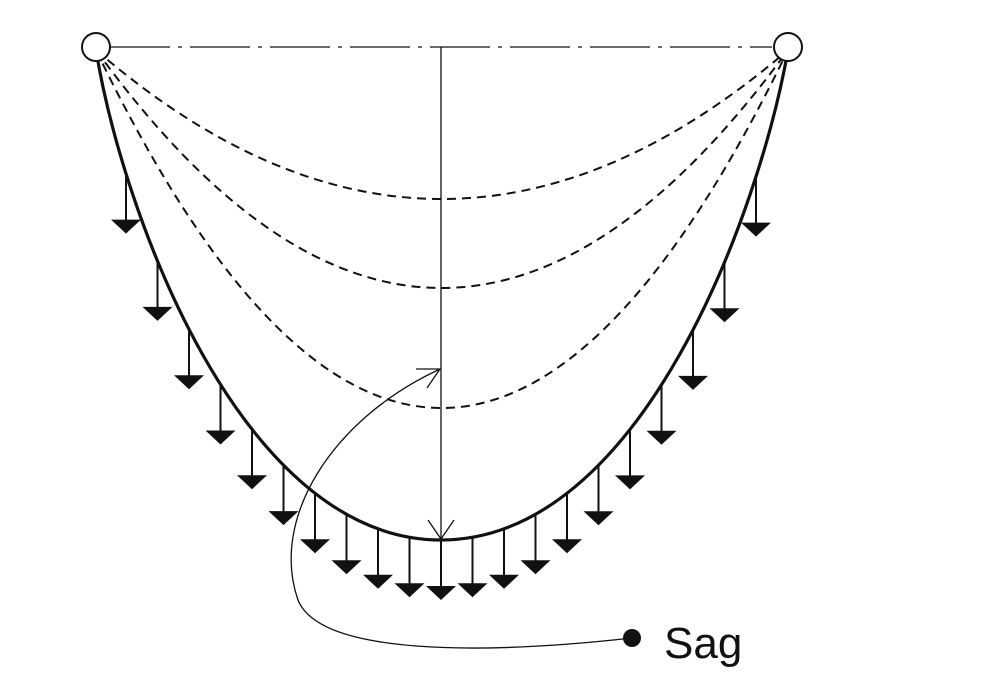  I want to click on sag-label-dot, so click(632, 638).